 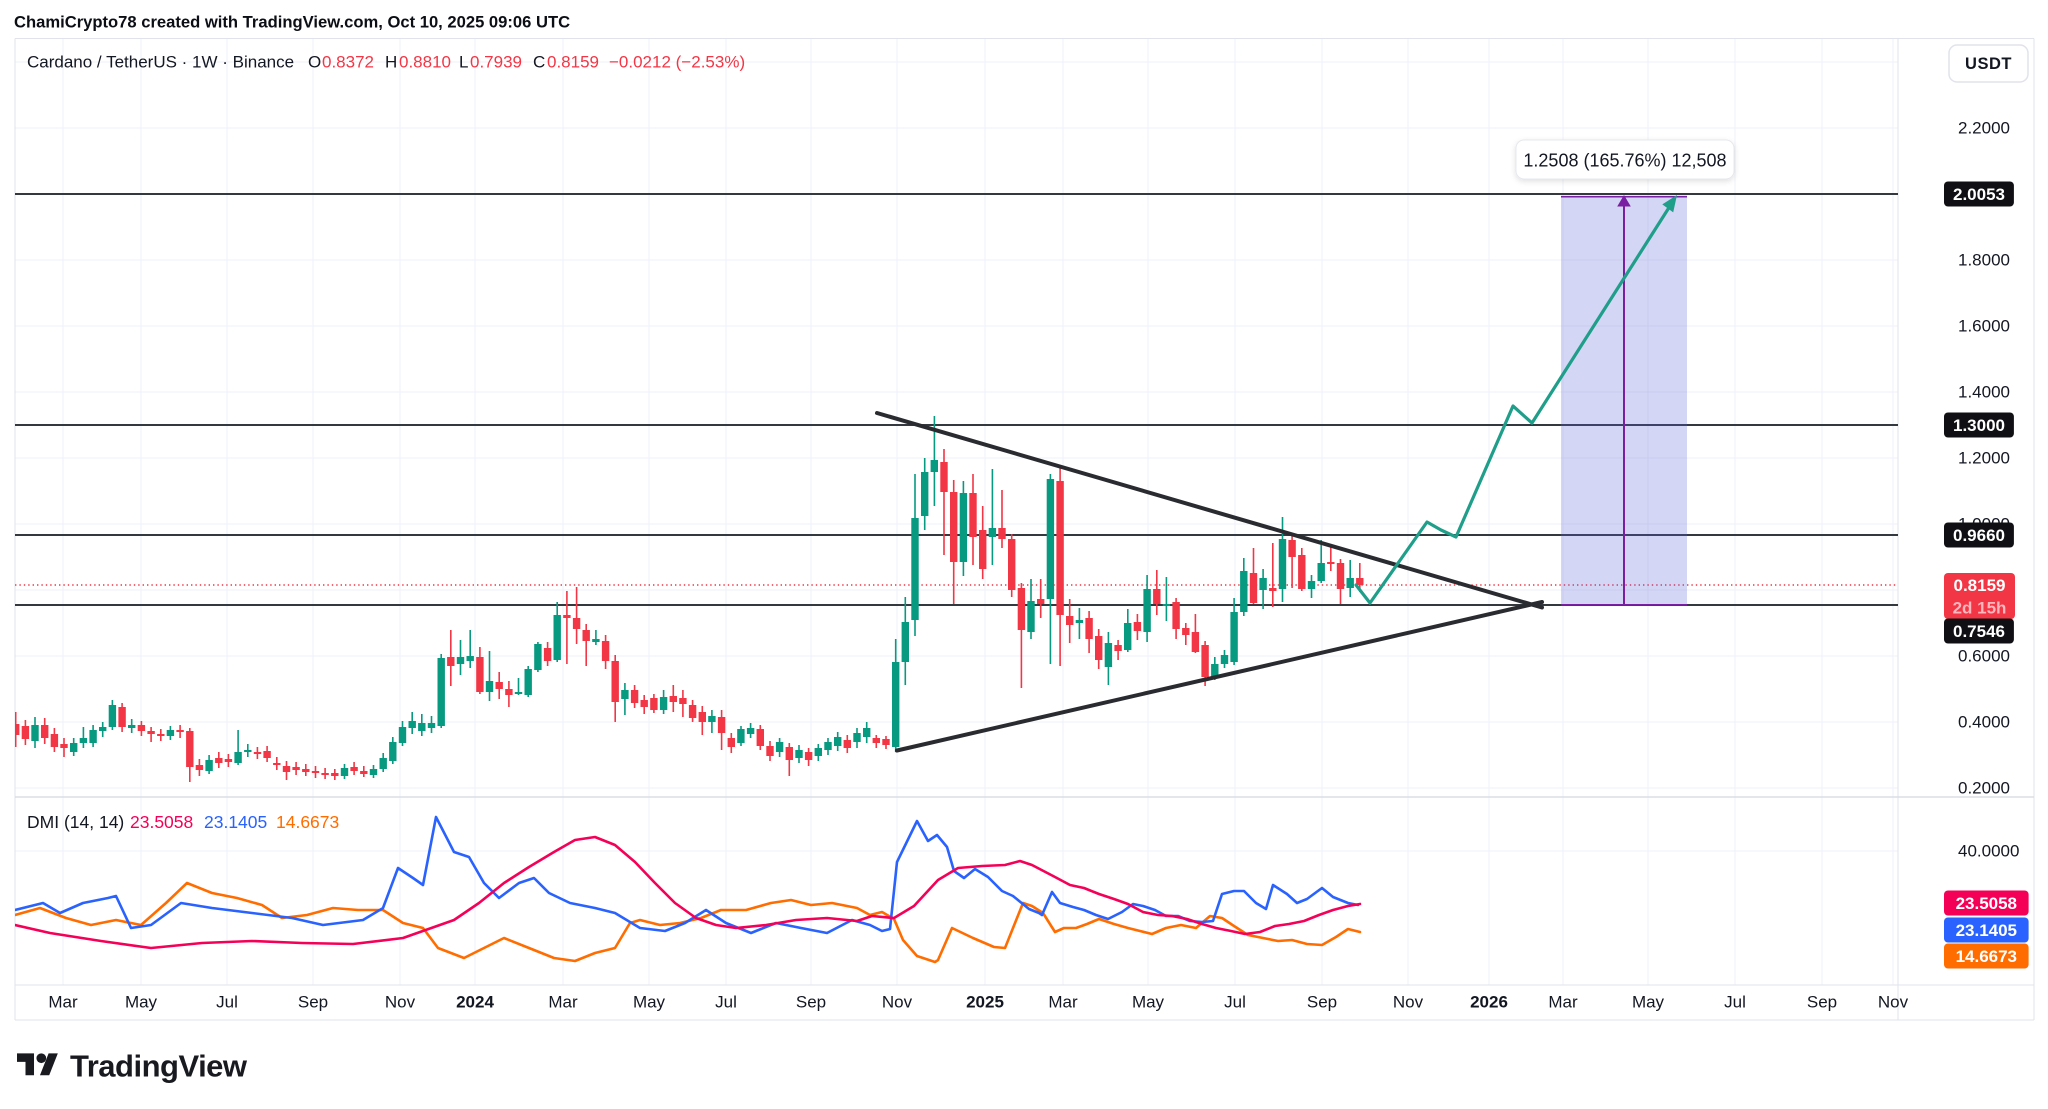 I want to click on svg-text: 0.9660, so click(x=1979, y=535).